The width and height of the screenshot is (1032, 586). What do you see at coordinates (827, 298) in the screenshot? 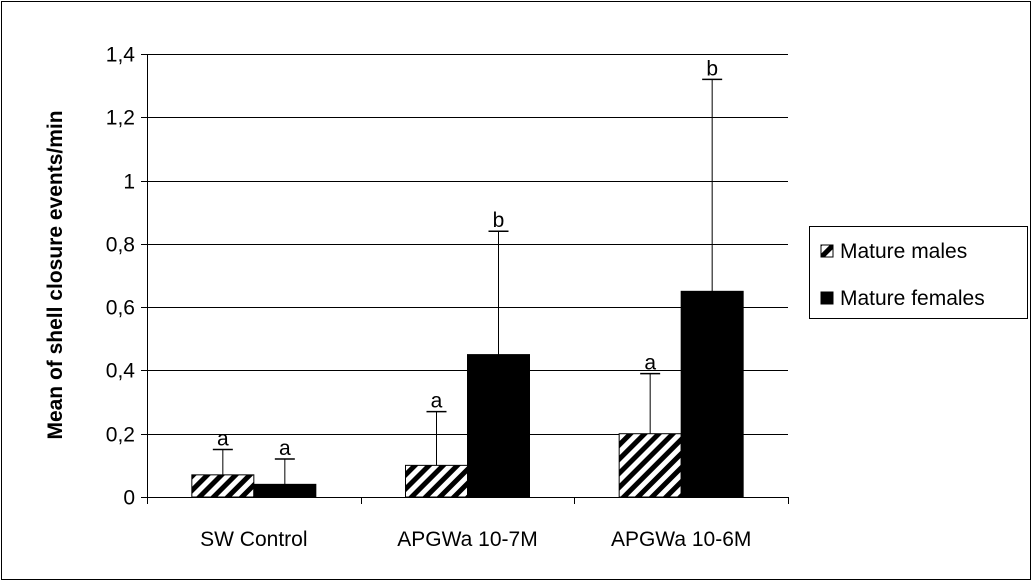
I see `legend-swatch-mature-females` at bounding box center [827, 298].